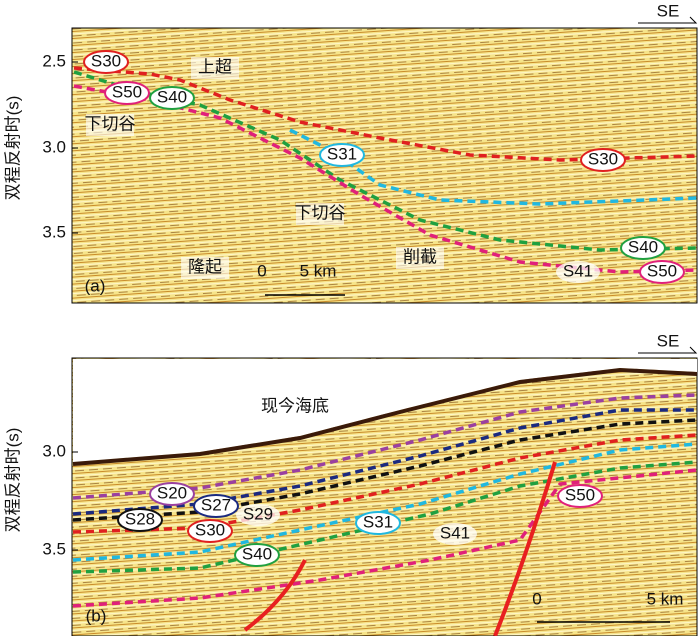 The width and height of the screenshot is (700, 636). What do you see at coordinates (385, 416) in the screenshot?
I see `seafloor` at bounding box center [385, 416].